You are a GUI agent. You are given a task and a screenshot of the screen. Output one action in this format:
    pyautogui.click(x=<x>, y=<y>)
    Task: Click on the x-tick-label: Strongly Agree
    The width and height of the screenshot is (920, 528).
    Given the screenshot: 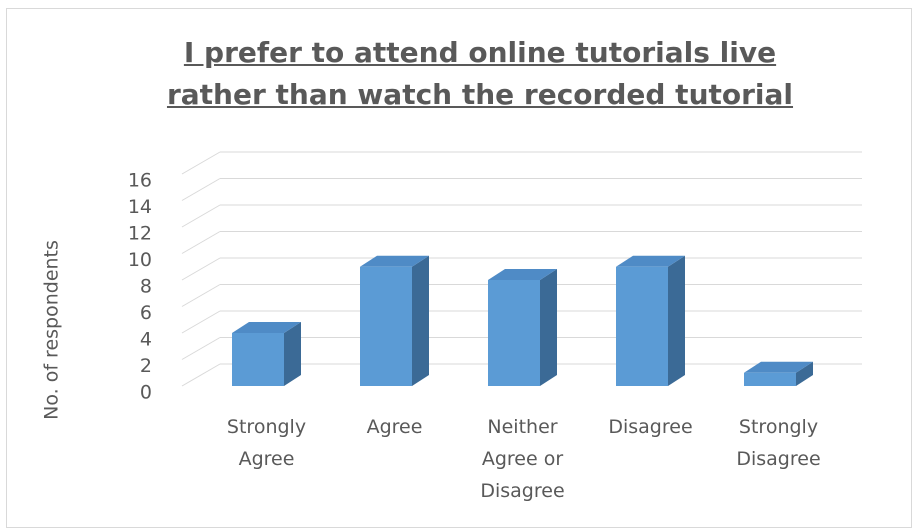 What is the action you would take?
    pyautogui.click(x=266, y=443)
    